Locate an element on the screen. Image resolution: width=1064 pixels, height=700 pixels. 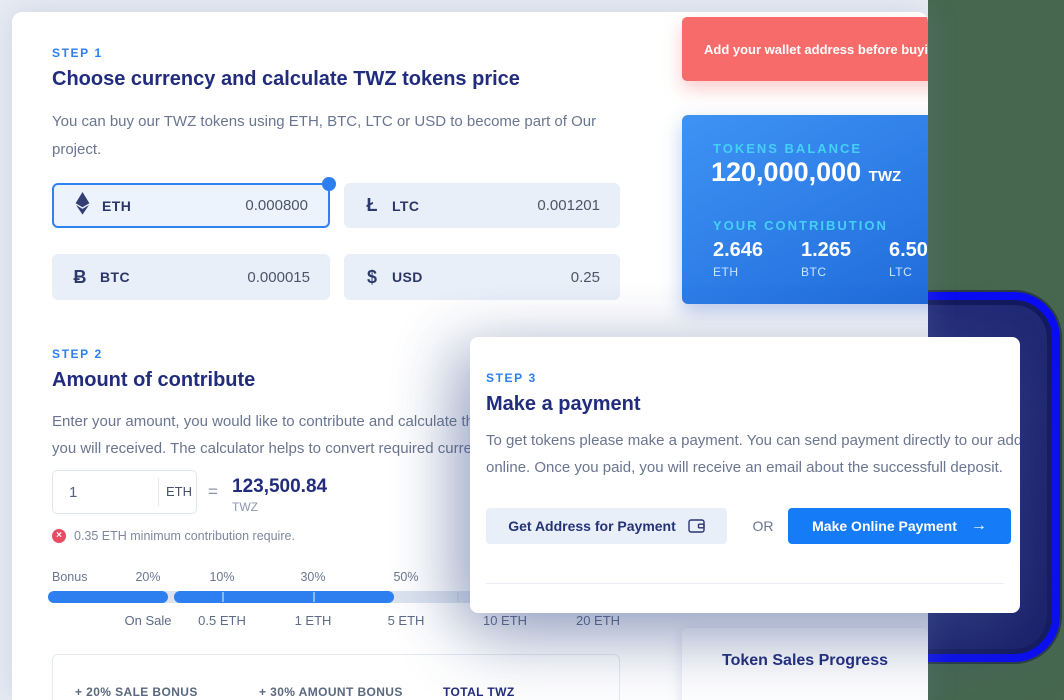
arrow-right-icon: → is located at coordinates (978, 525).